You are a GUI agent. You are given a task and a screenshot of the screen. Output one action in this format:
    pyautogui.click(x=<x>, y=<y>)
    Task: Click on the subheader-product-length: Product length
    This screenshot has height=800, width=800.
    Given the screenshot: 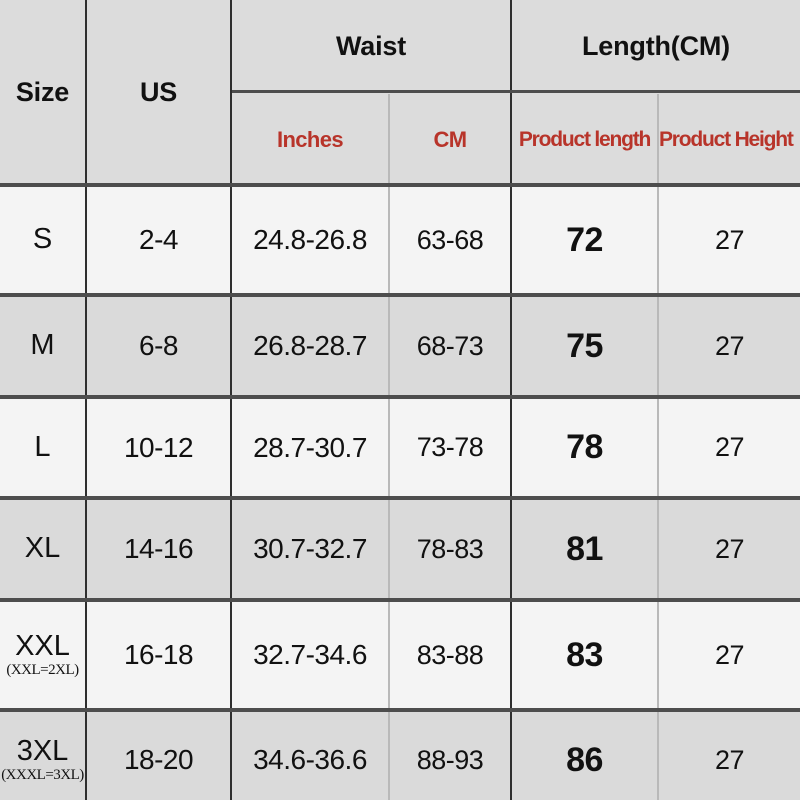 What is the action you would take?
    pyautogui.click(x=584, y=139)
    